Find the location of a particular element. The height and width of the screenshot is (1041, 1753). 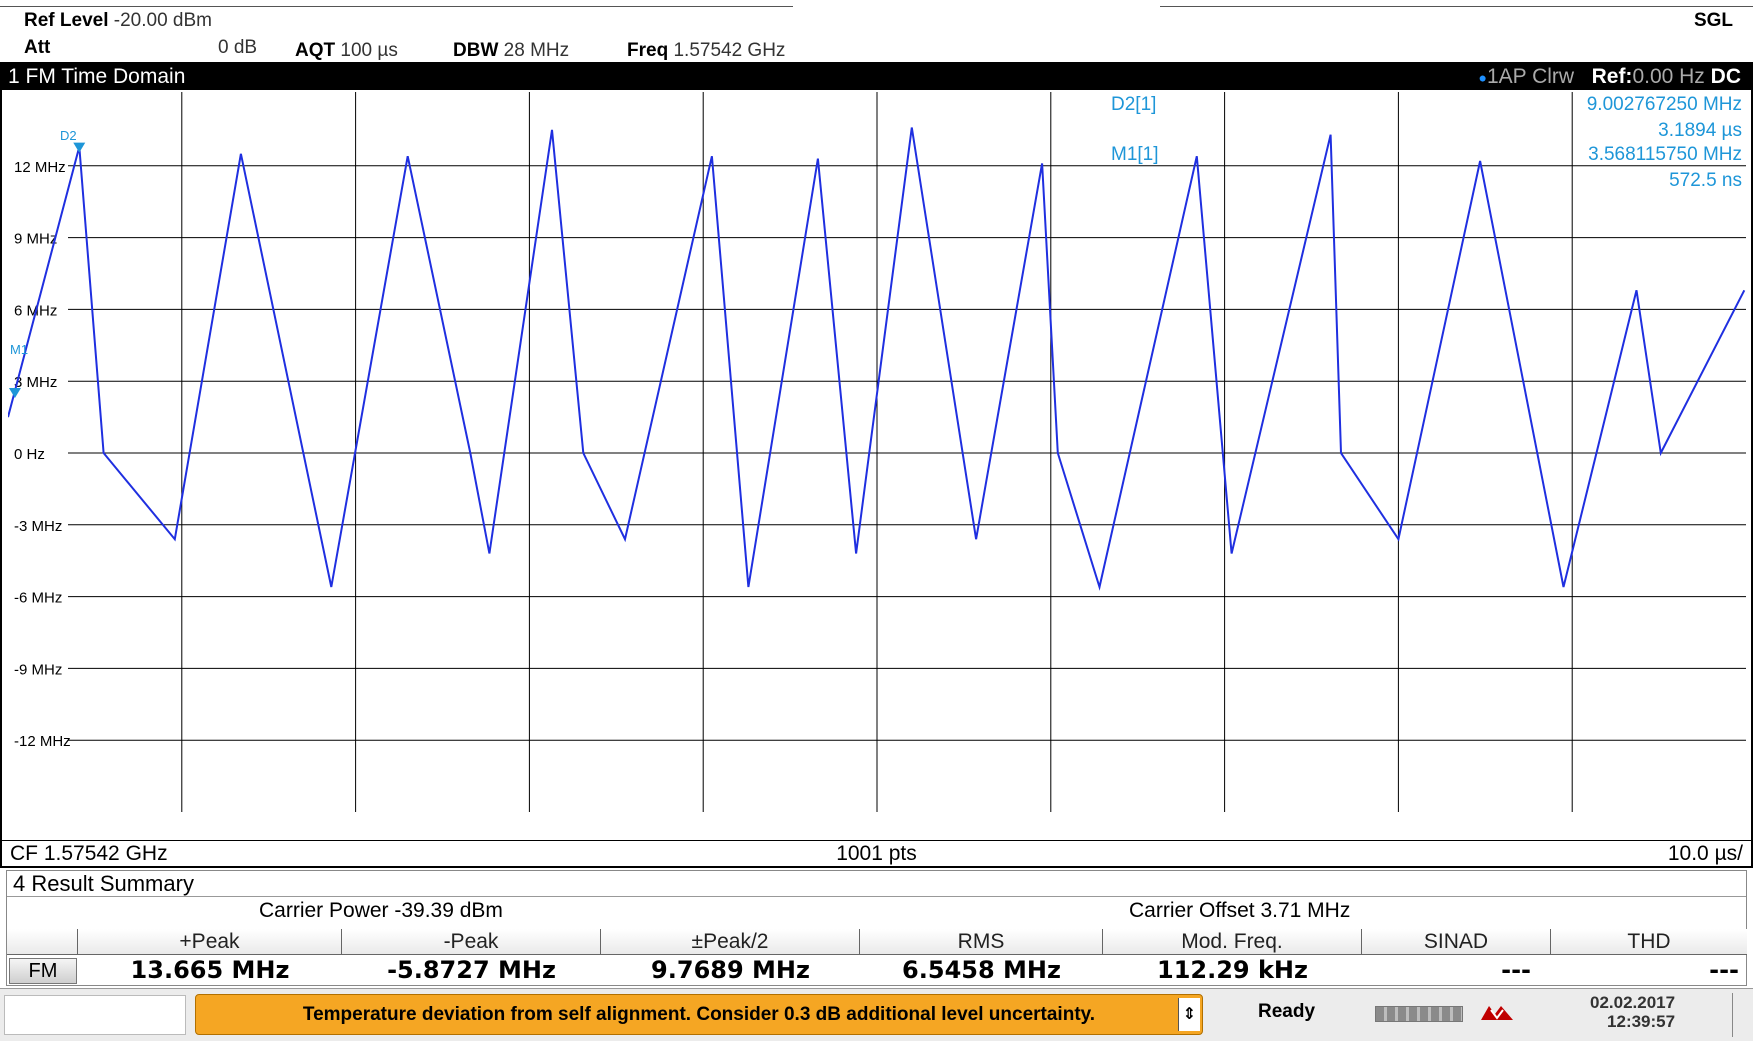

col-rms: RMS is located at coordinates (981, 942).